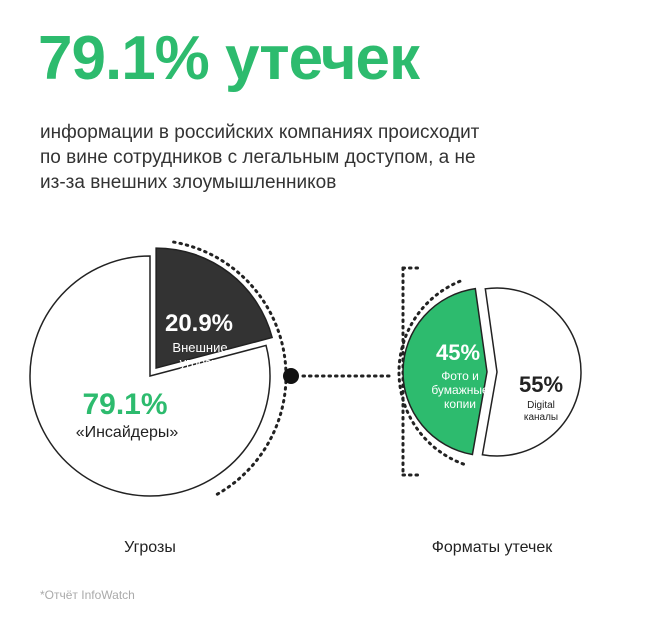 The image size is (650, 622). Describe the element at coordinates (150, 547) in the screenshot. I see `threats-caption: Угрозы` at that location.